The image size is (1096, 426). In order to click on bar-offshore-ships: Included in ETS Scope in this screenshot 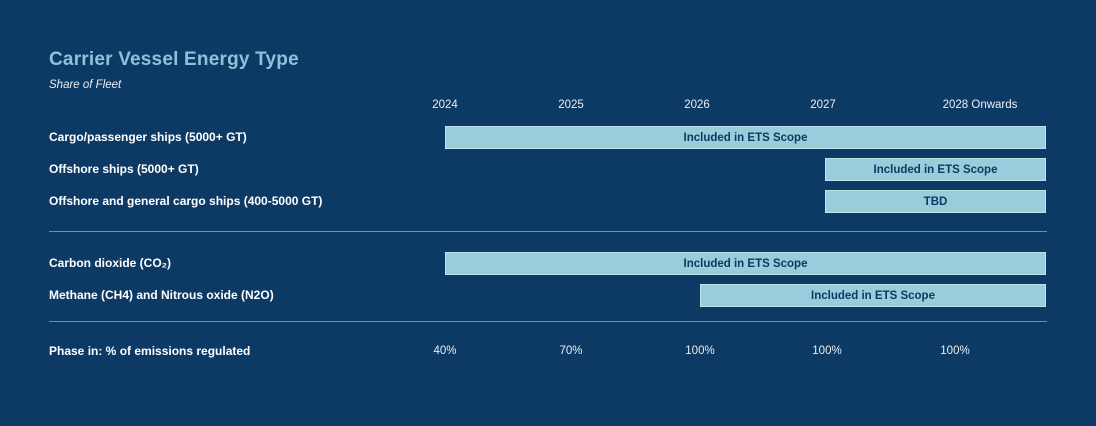, I will do `click(935, 169)`.